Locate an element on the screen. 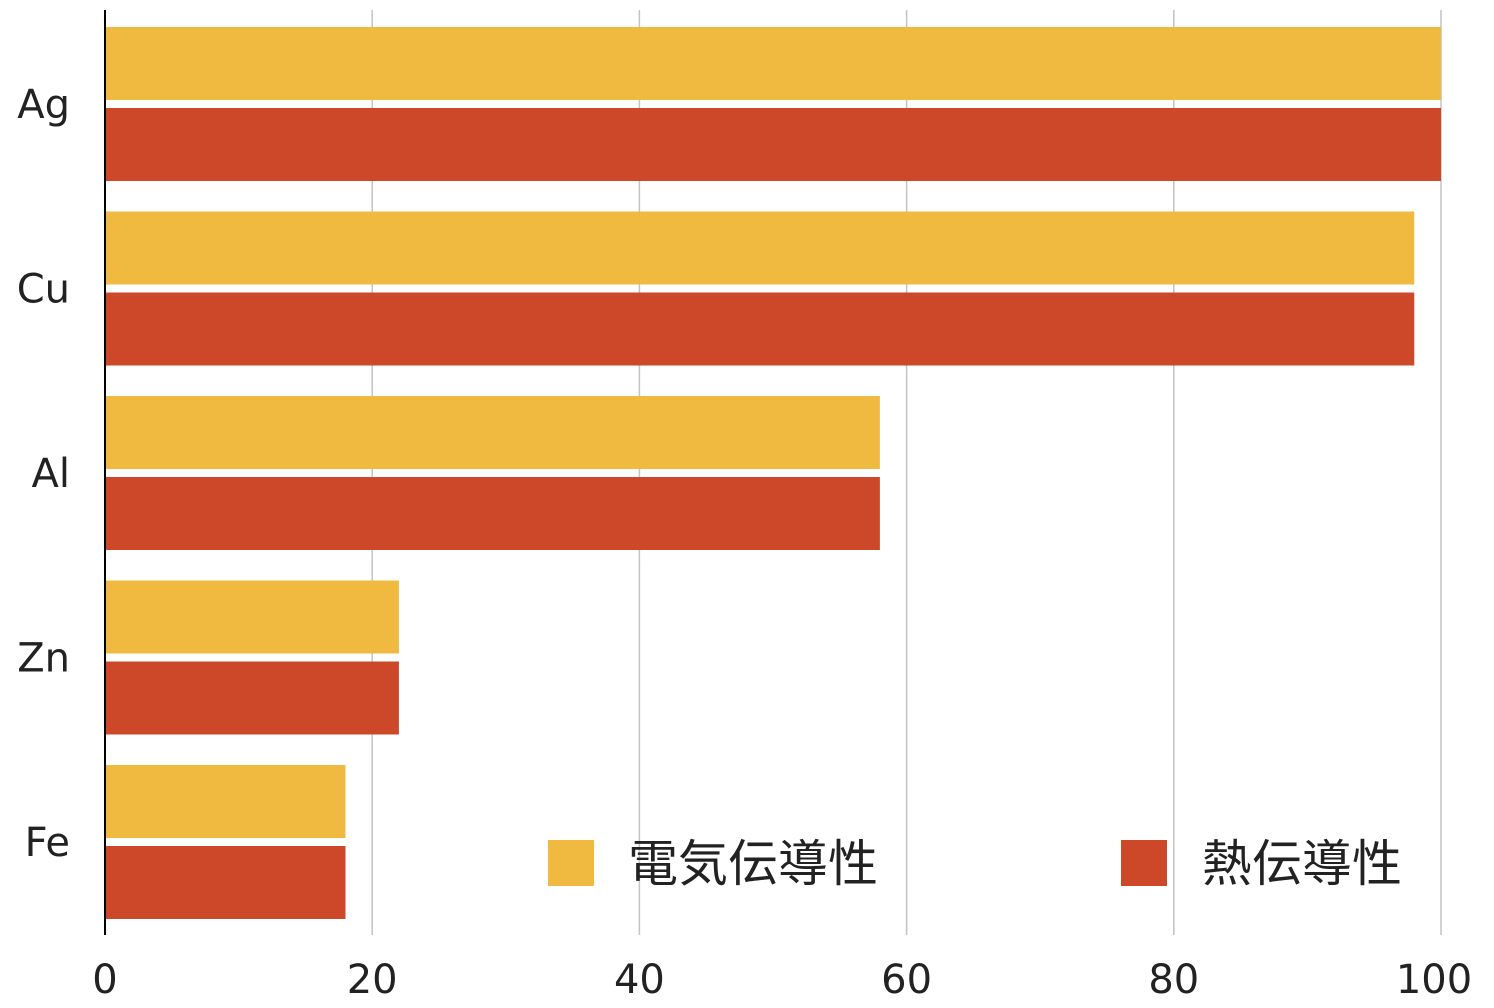 This screenshot has width=1494, height=1008. legend-label-thermal: 熱伝導性 is located at coordinates (1302, 864).